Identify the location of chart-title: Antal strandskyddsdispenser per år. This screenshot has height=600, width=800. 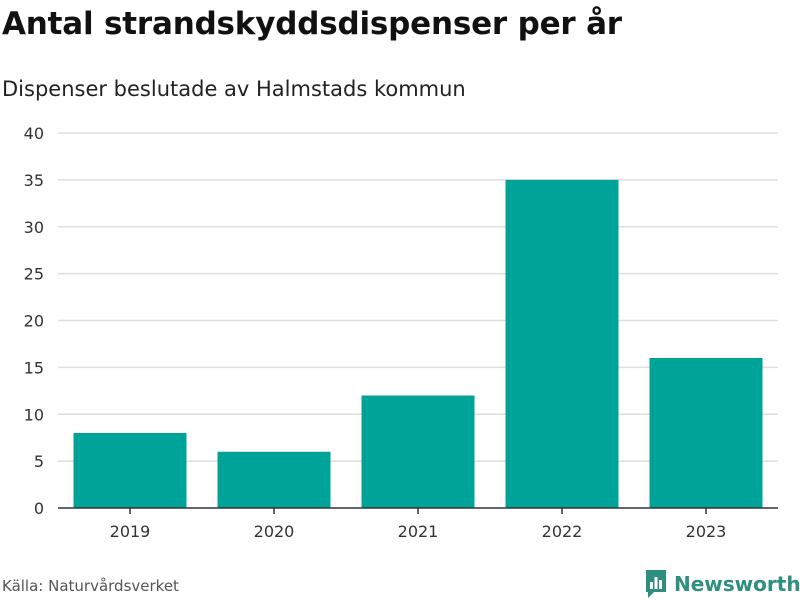
(312, 24).